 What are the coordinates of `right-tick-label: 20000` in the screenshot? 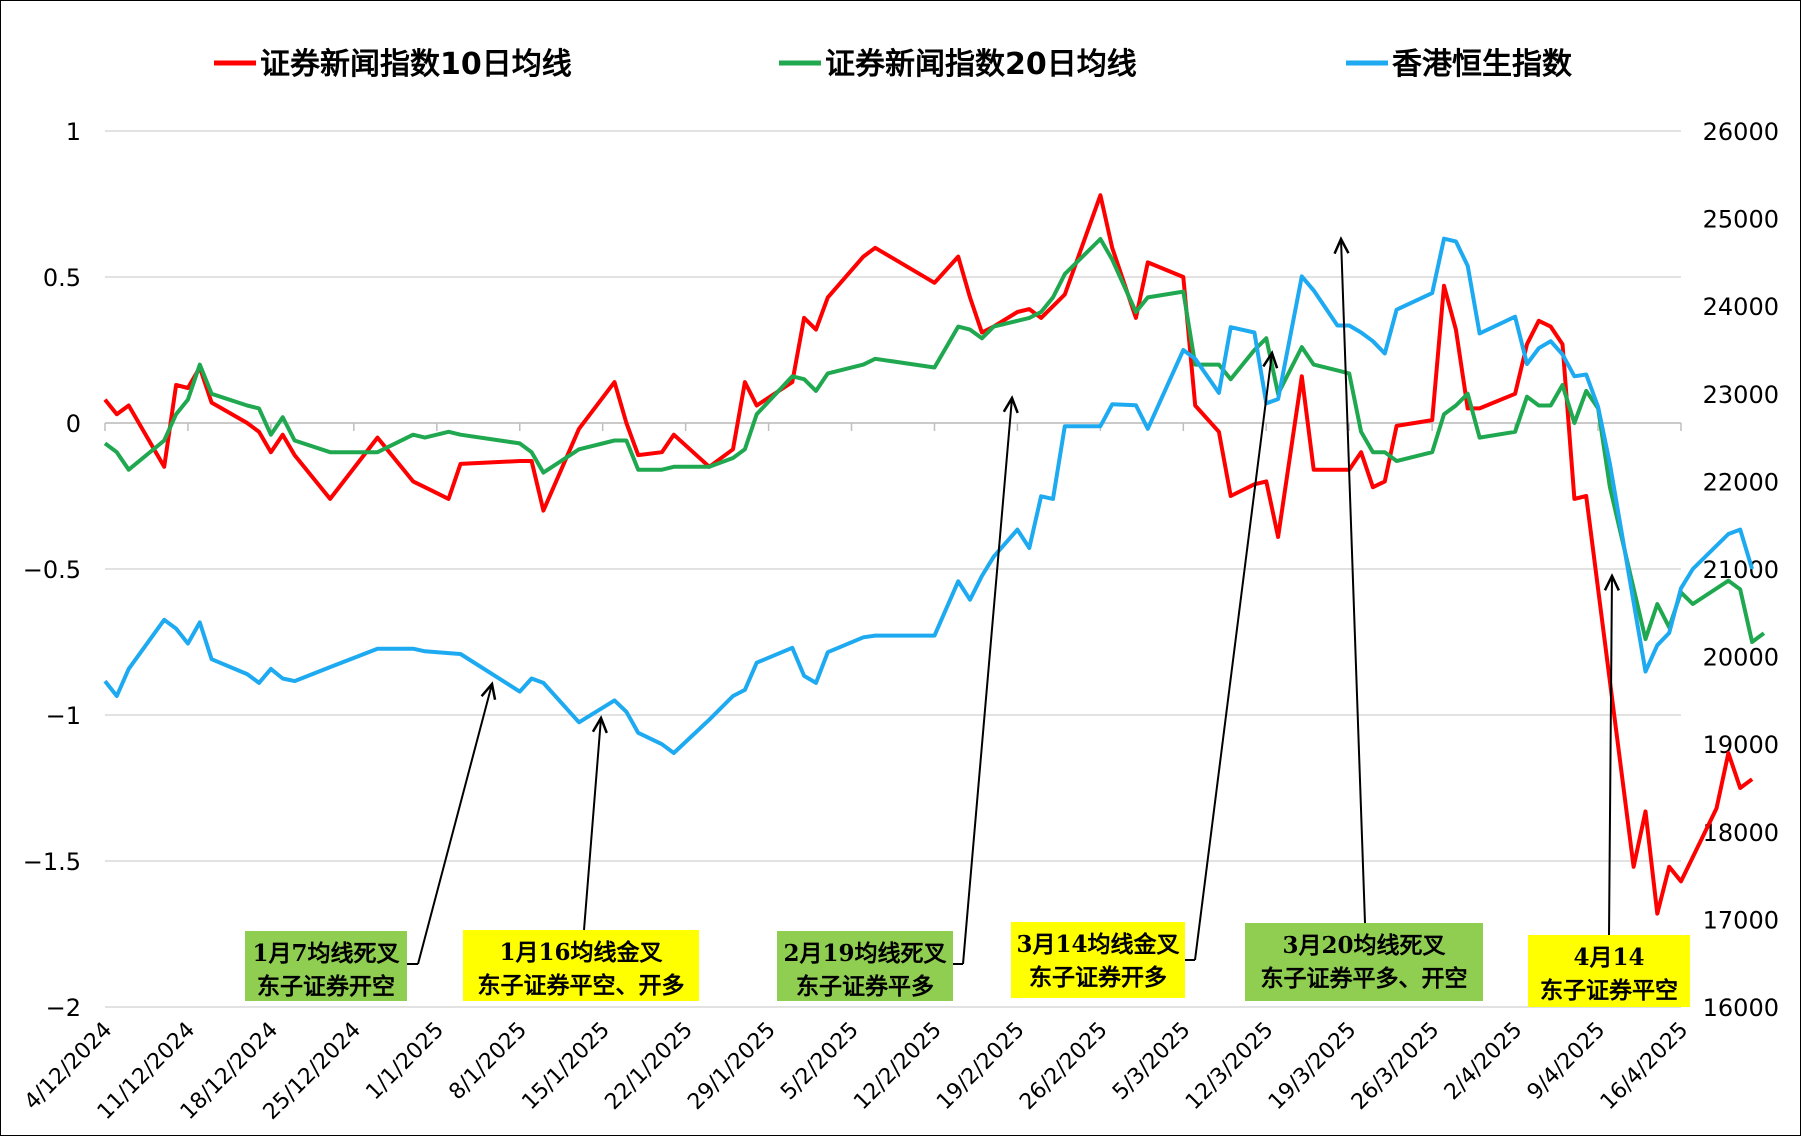 It's located at (1741, 658).